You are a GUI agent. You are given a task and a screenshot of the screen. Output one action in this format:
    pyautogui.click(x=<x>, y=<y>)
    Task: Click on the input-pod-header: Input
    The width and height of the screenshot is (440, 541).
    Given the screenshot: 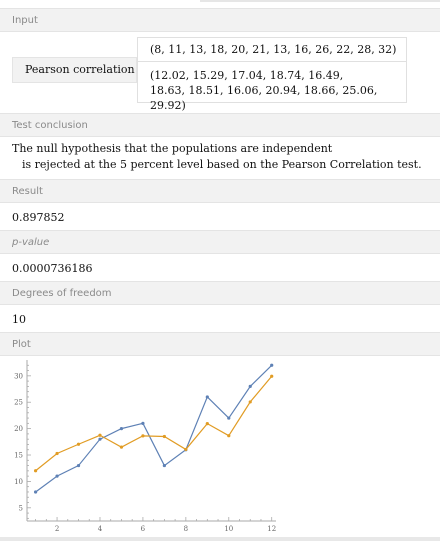 What is the action you would take?
    pyautogui.click(x=220, y=20)
    